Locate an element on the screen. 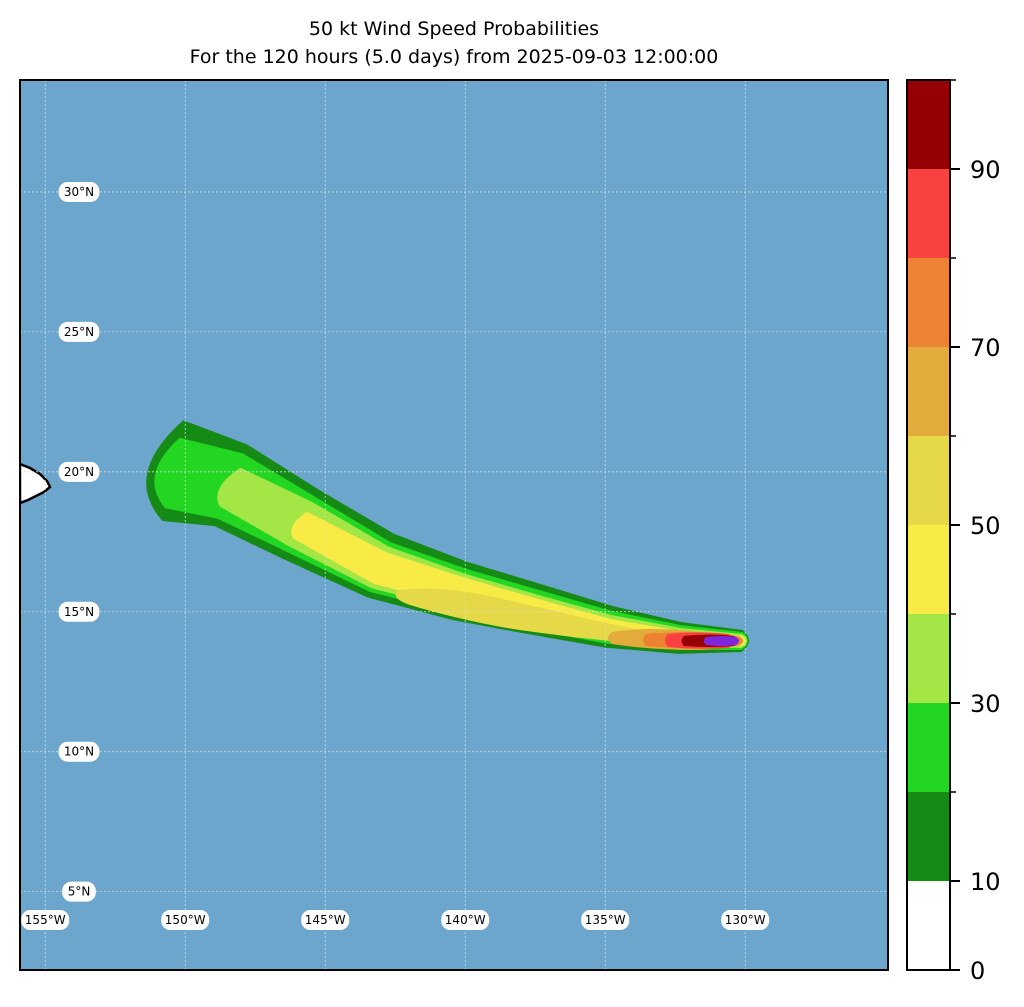  svg-text: 15°N is located at coordinates (79, 612).